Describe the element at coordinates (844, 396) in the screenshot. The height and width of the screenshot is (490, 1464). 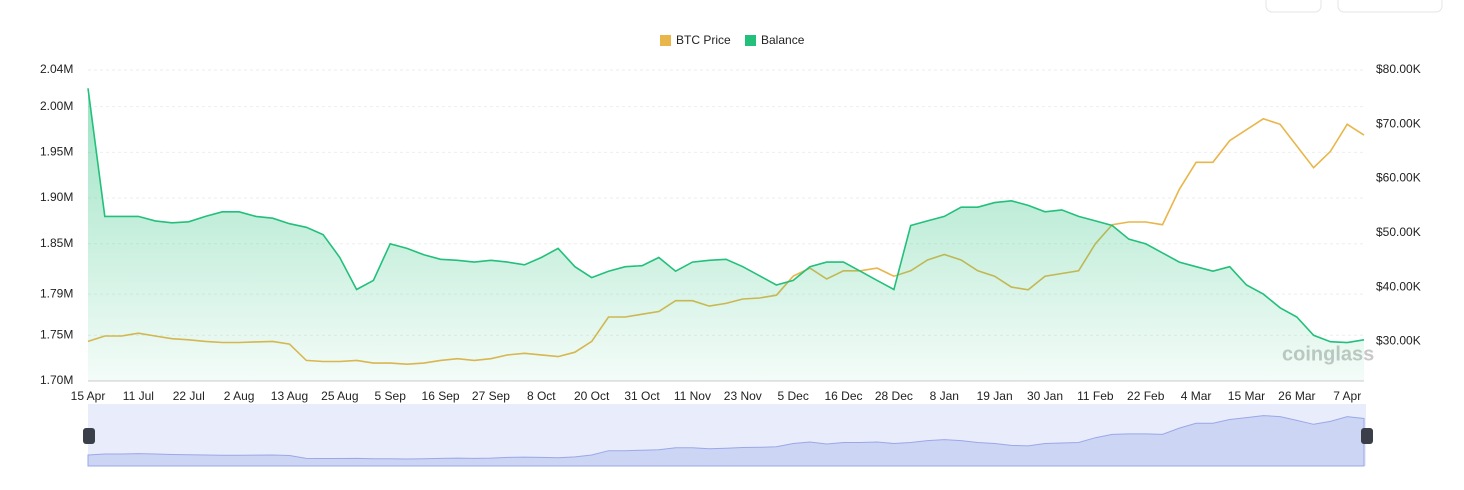
I see `x-tick-label: 16 Dec` at that location.